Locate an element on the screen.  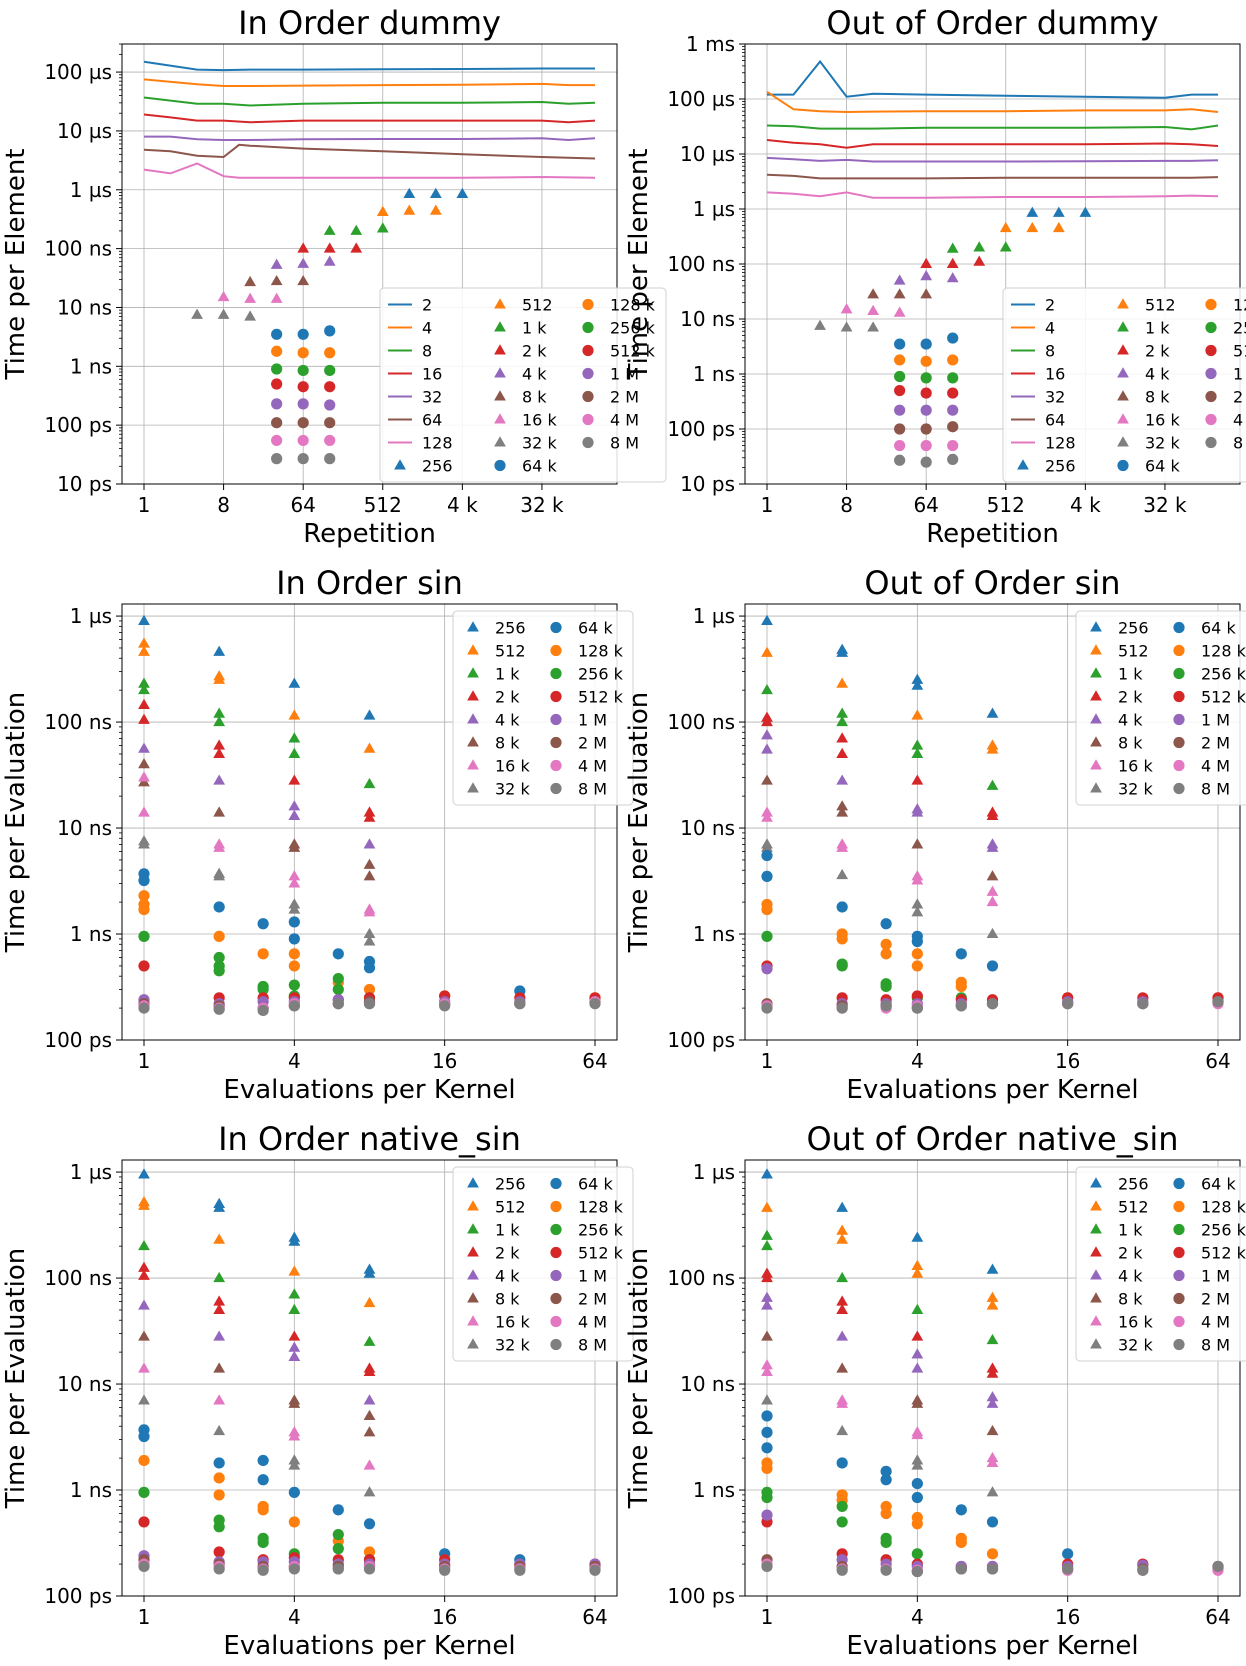
x-tick-label: 32 k is located at coordinates (542, 505).